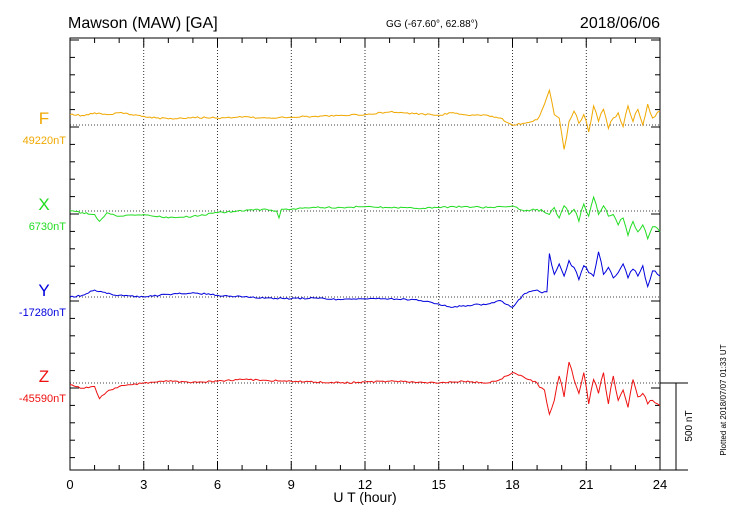 This screenshot has height=520, width=730. What do you see at coordinates (69, 484) in the screenshot?
I see `x-tick-label: 0` at bounding box center [69, 484].